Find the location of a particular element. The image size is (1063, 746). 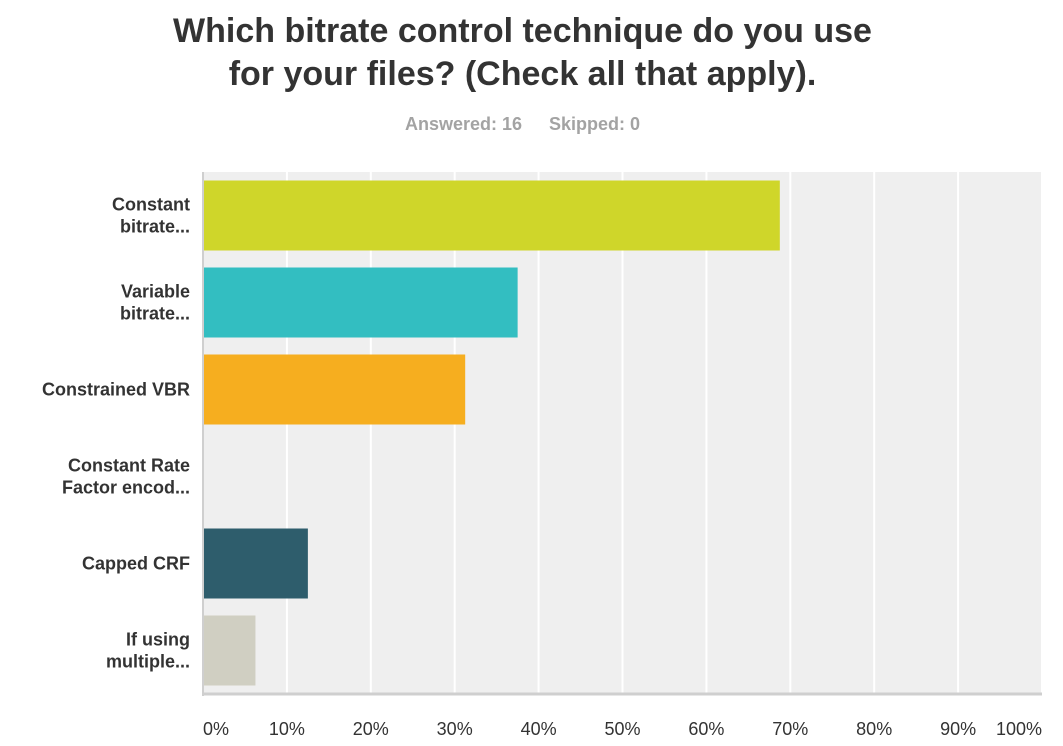

x-tick-label: 30% is located at coordinates (455, 729).